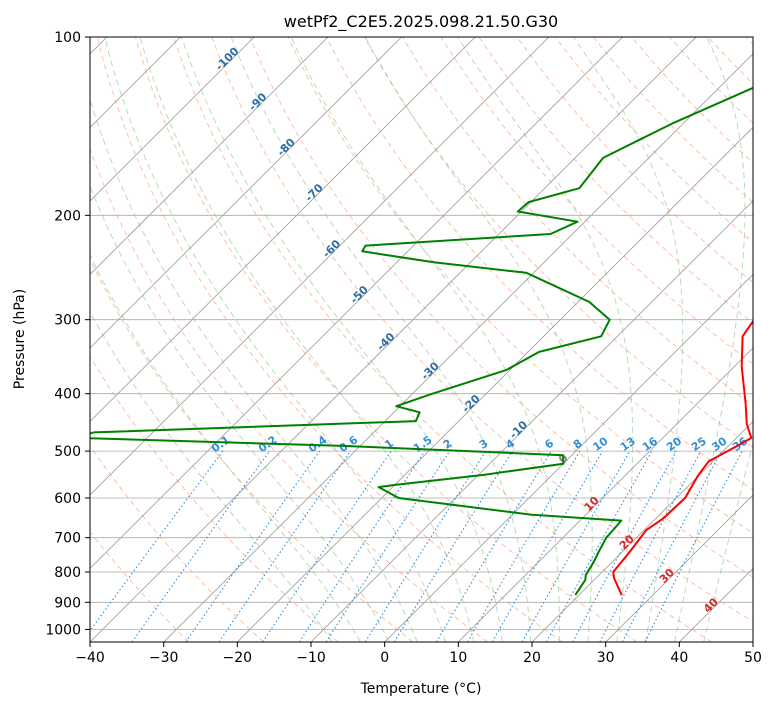 Image resolution: width=775 pixels, height=712 pixels. Describe the element at coordinates (63, 630) in the screenshot. I see `y-tick-label: 1000` at that location.